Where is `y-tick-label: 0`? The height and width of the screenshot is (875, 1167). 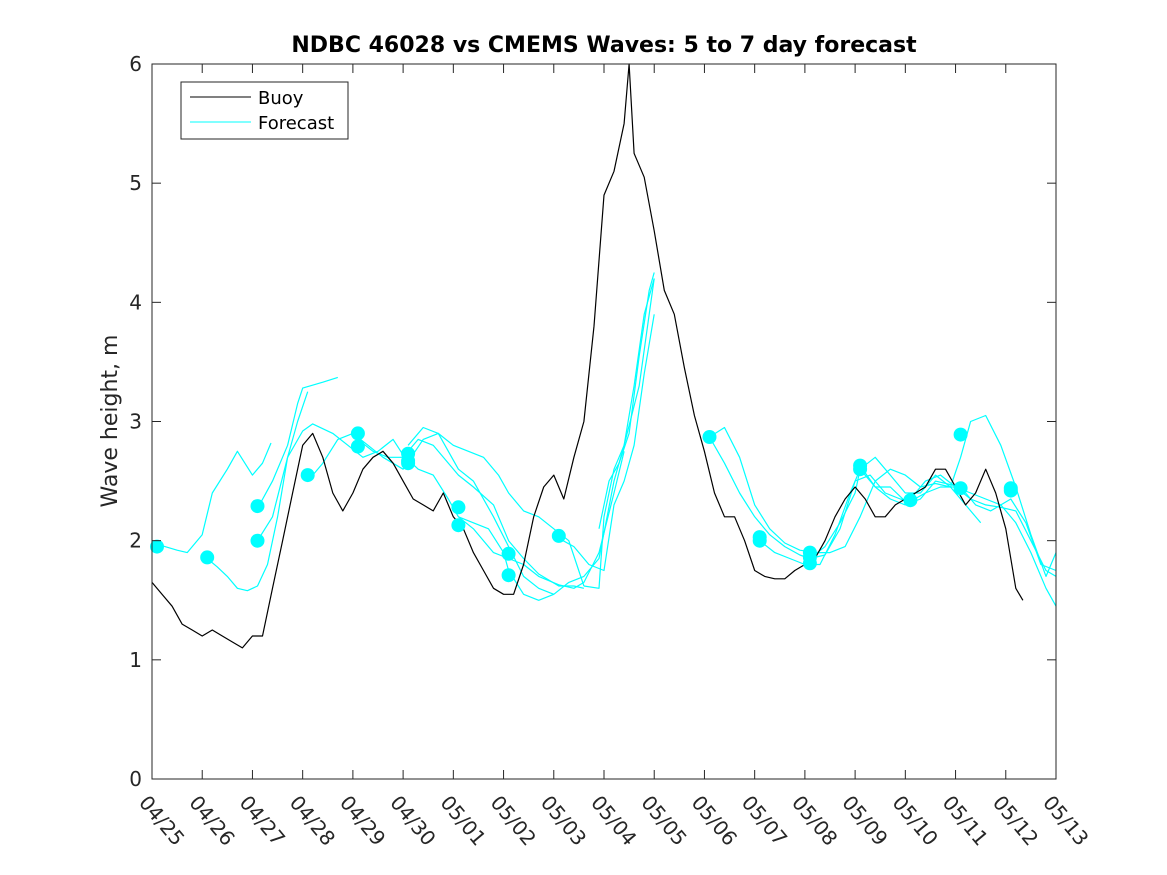 y-tick-label: 0 is located at coordinates (135, 779).